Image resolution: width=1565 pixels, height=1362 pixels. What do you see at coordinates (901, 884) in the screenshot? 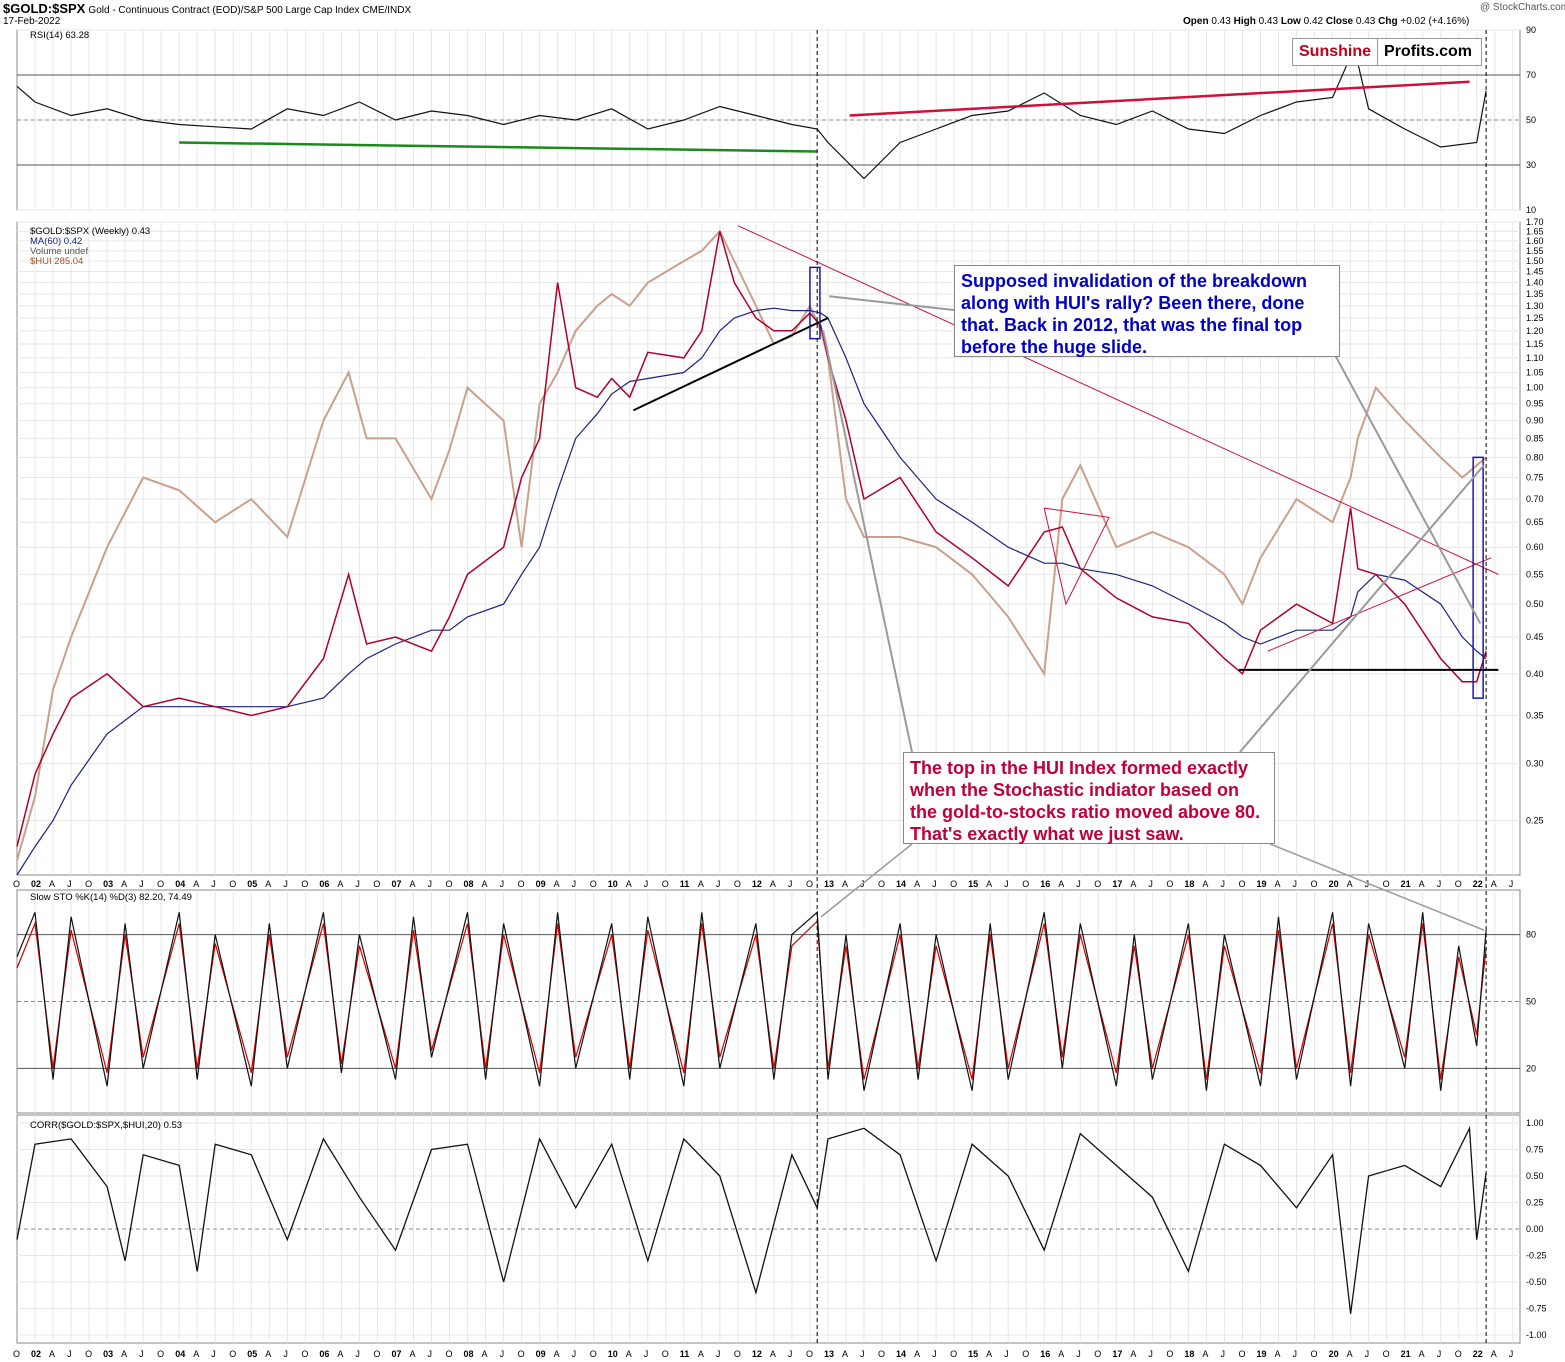
I see `x-tick-label: 14` at bounding box center [901, 884].